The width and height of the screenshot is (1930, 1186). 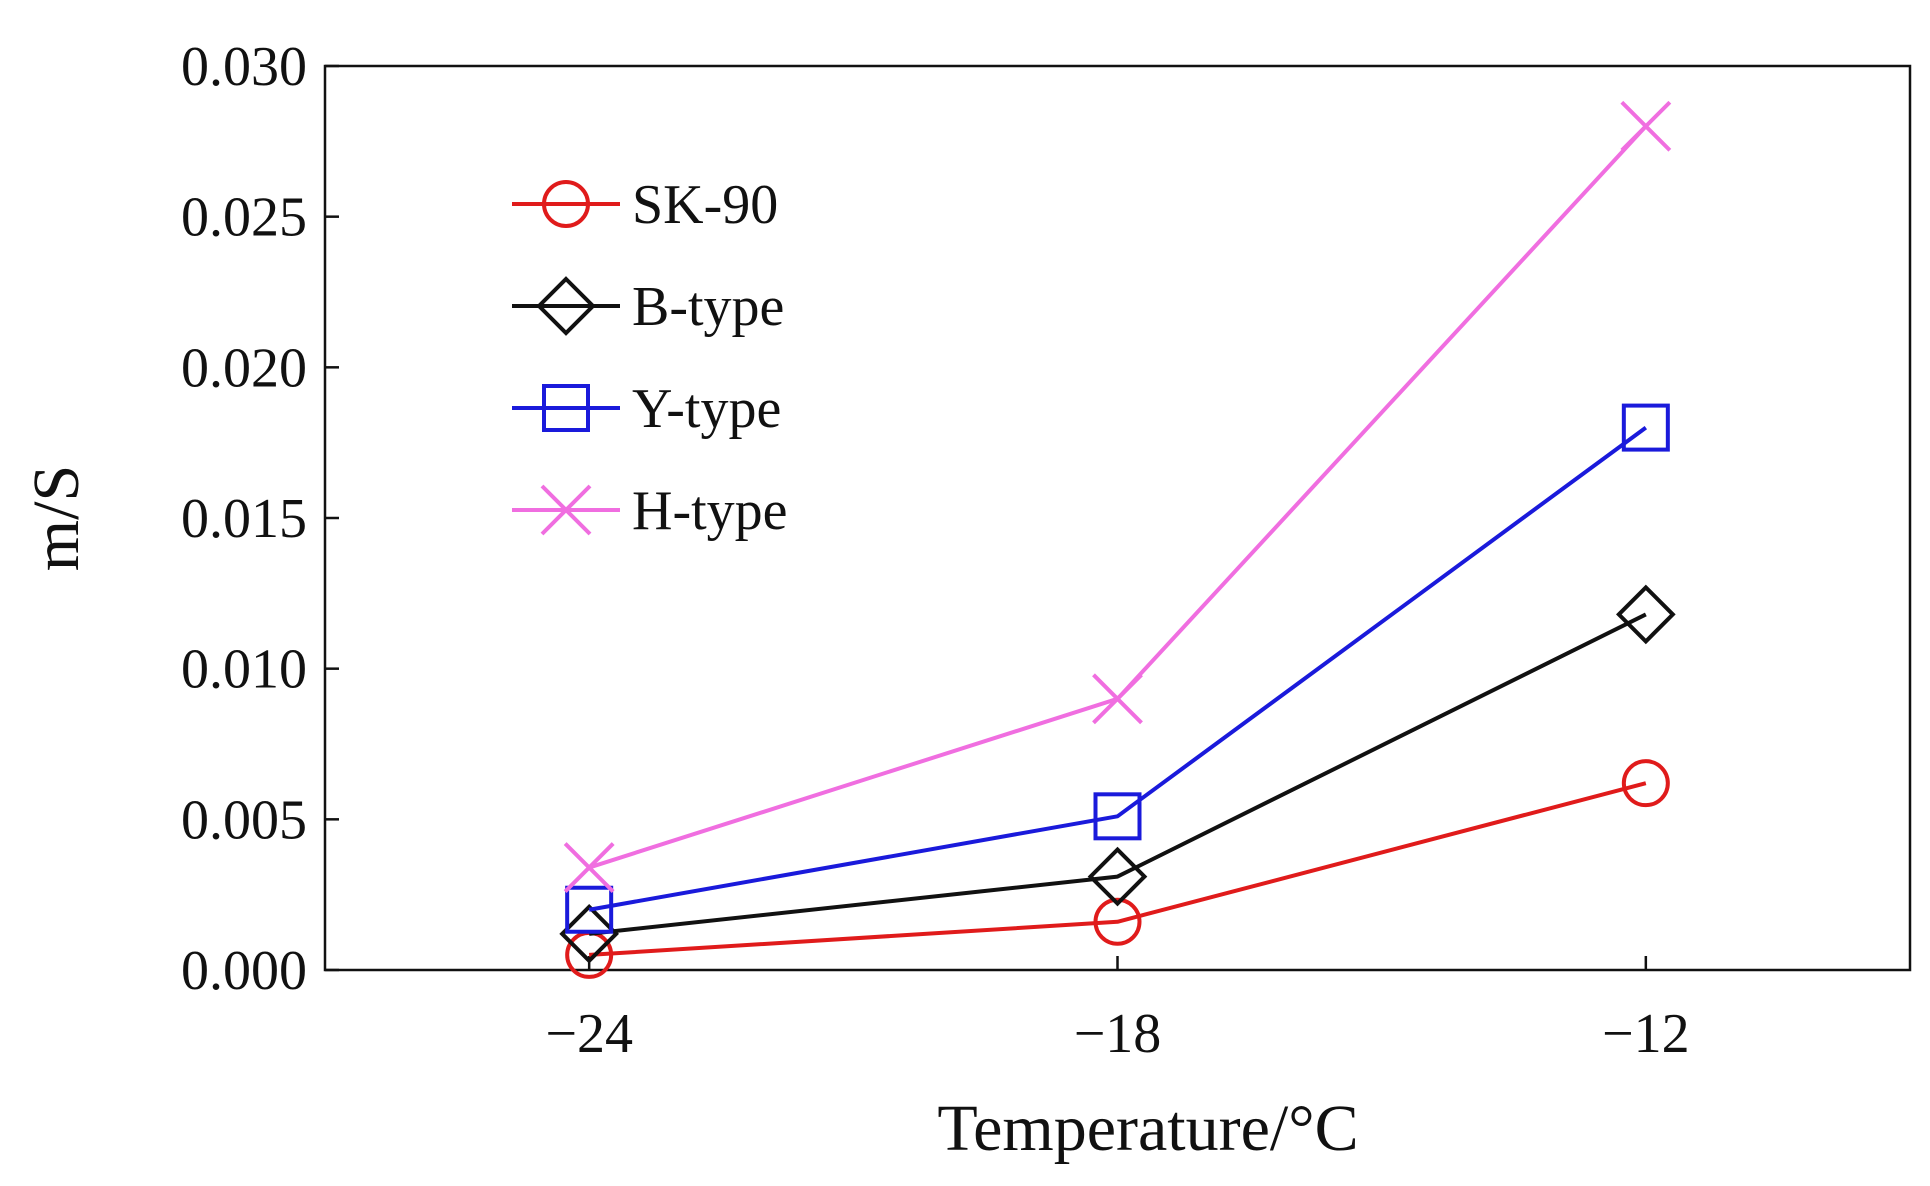 I want to click on legend-entry-h-type: H-type, so click(x=650, y=511).